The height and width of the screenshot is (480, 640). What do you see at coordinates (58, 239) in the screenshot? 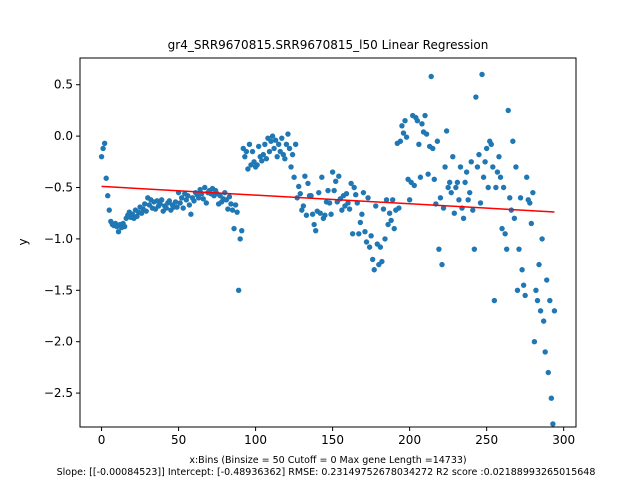
I see `y-tick-label: −1.0` at bounding box center [58, 239].